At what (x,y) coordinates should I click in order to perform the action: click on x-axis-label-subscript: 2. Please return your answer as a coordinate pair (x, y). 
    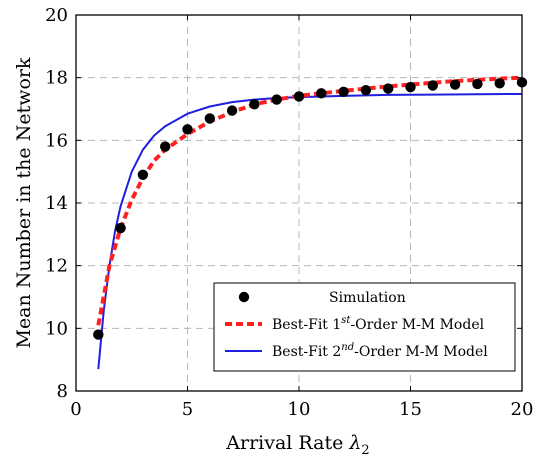
    Looking at the image, I should click on (365, 450).